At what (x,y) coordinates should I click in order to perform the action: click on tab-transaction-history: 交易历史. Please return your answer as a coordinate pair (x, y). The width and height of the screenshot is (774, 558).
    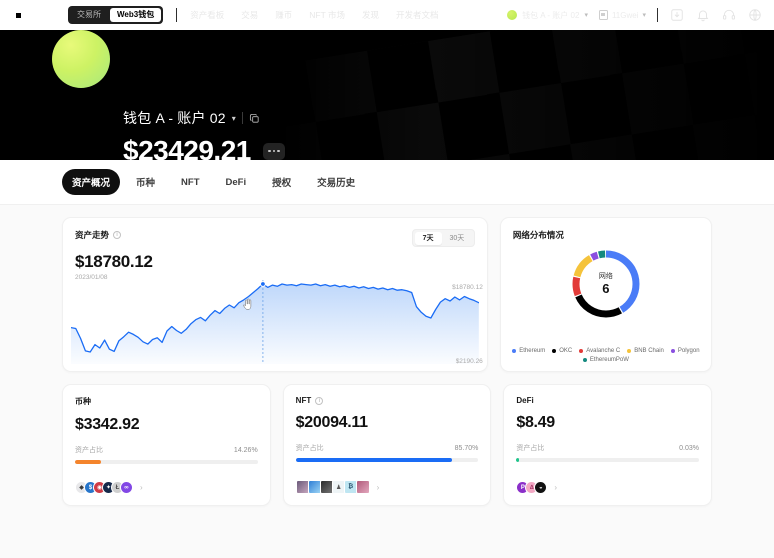
    Looking at the image, I should click on (336, 183).